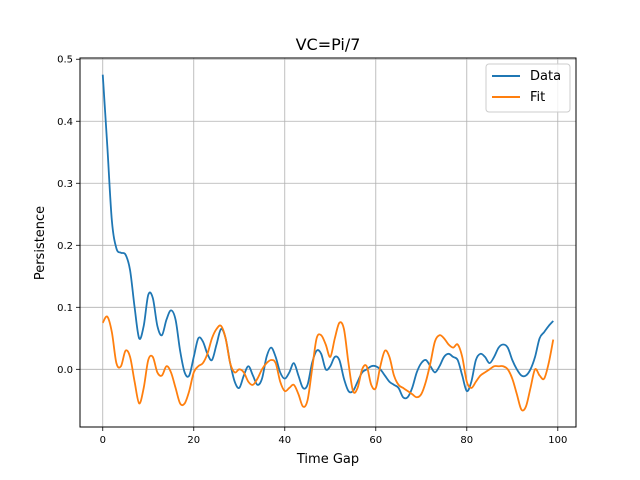 This screenshot has width=640, height=480. What do you see at coordinates (466, 440) in the screenshot?
I see `x-tick-label: 80` at bounding box center [466, 440].